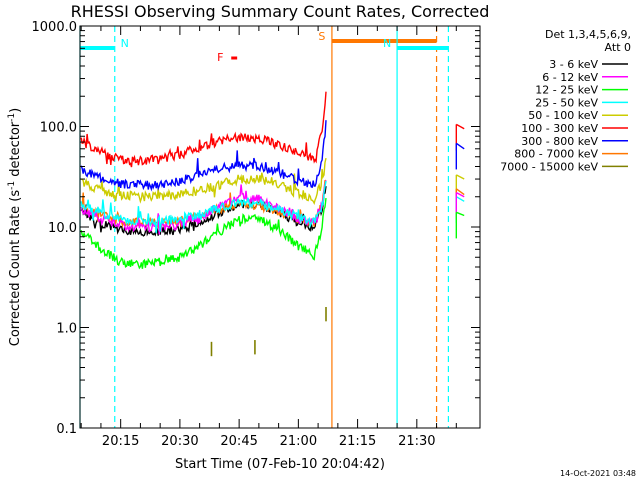 The width and height of the screenshot is (640, 480). I want to click on y-tick-label: 10.0, so click(62, 228).